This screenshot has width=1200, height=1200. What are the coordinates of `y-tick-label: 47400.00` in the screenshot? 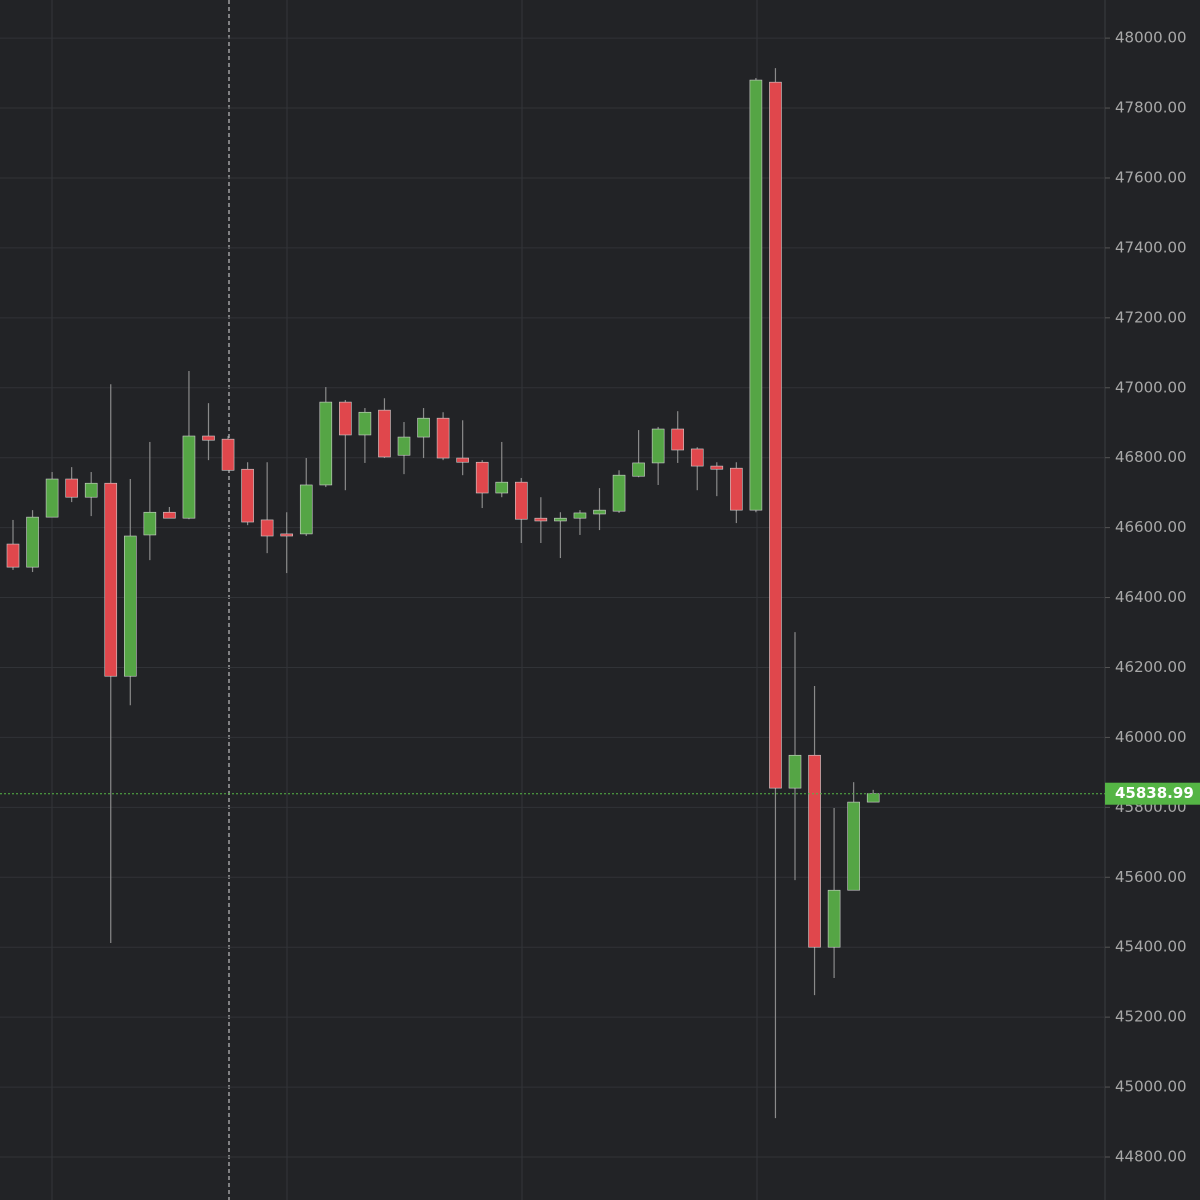 It's located at (1151, 247).